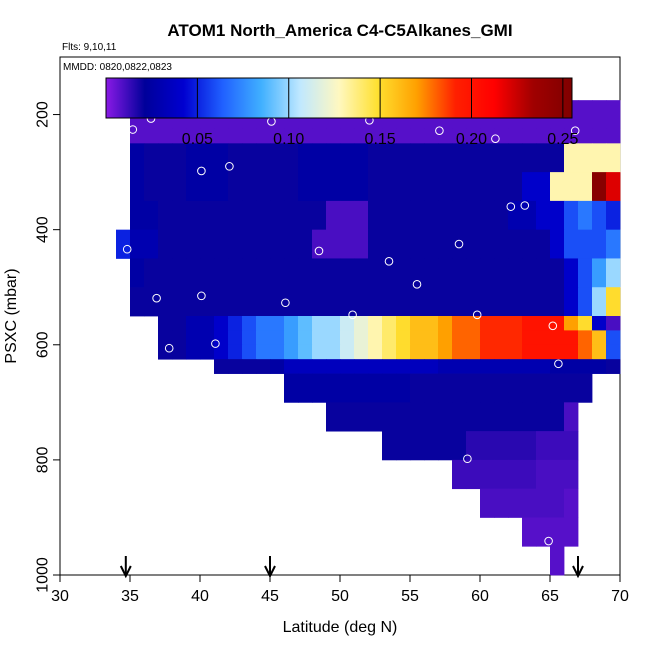  Describe the element at coordinates (60, 596) in the screenshot. I see `x-tick-label: 30` at that location.